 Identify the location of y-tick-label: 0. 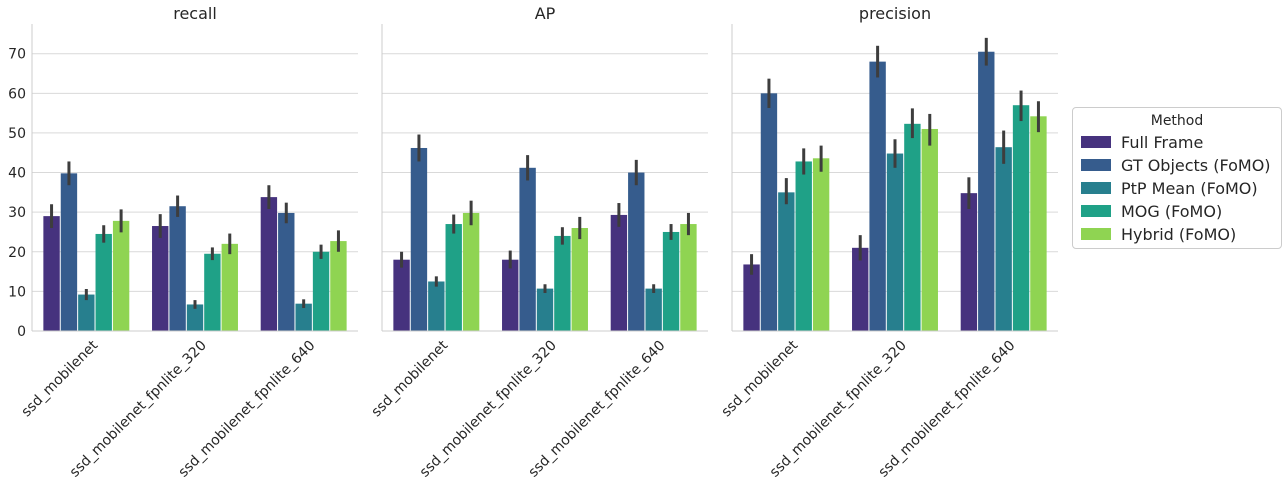
(21, 332).